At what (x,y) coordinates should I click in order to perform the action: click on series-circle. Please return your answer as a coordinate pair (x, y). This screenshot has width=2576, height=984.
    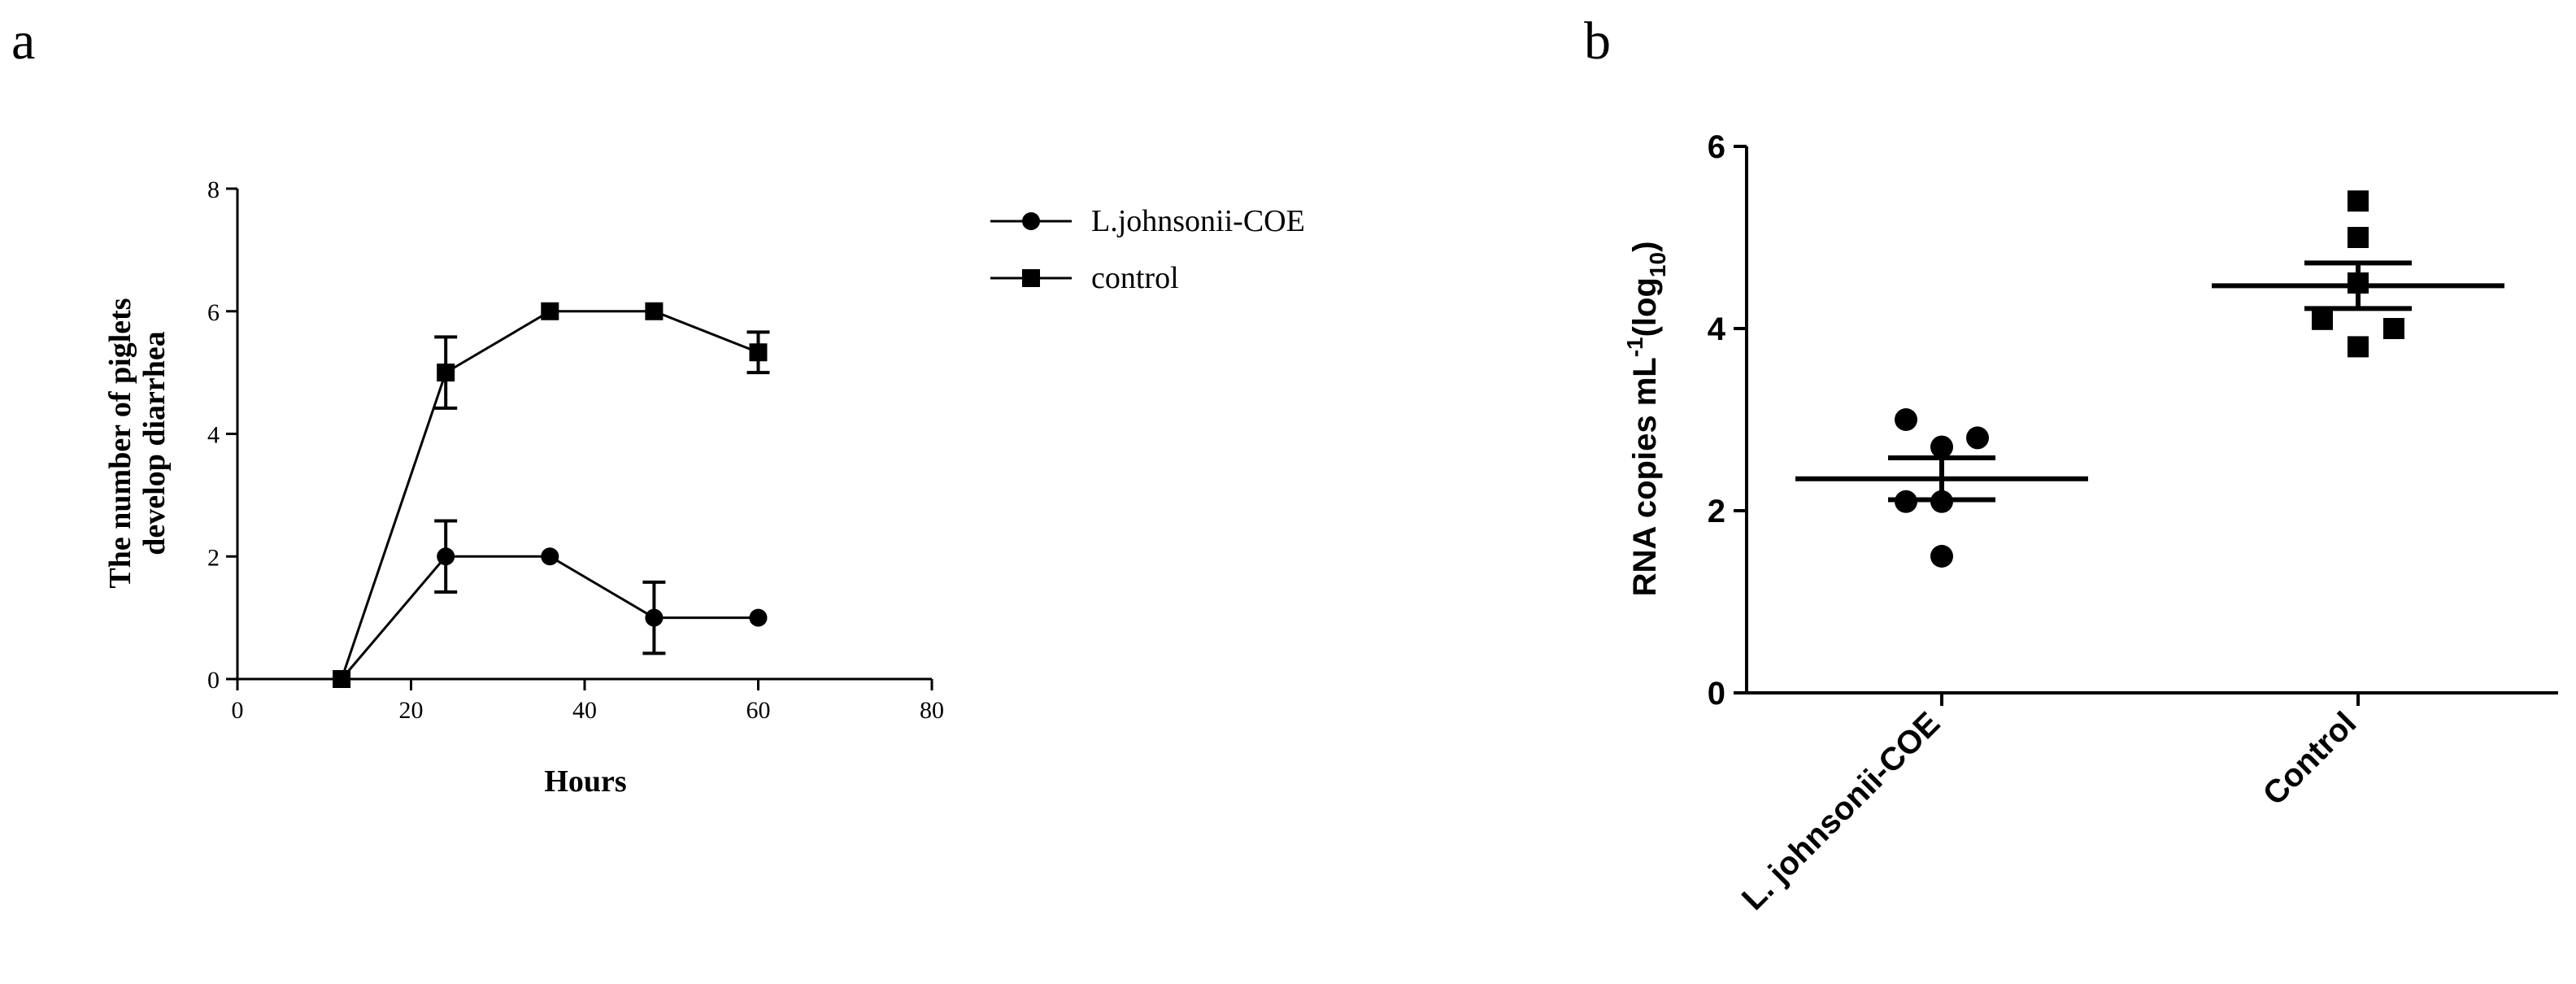
    Looking at the image, I should click on (550, 603).